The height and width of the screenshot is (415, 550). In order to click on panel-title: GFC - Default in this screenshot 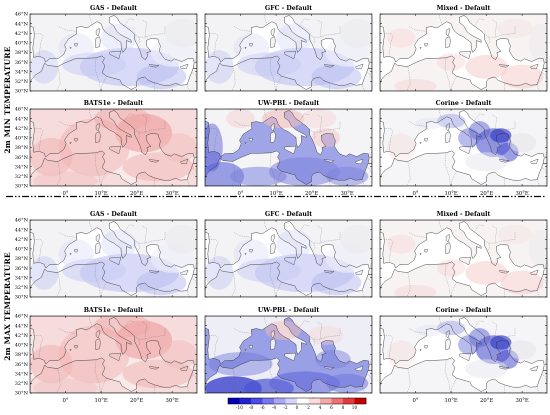, I will do `click(288, 214)`.